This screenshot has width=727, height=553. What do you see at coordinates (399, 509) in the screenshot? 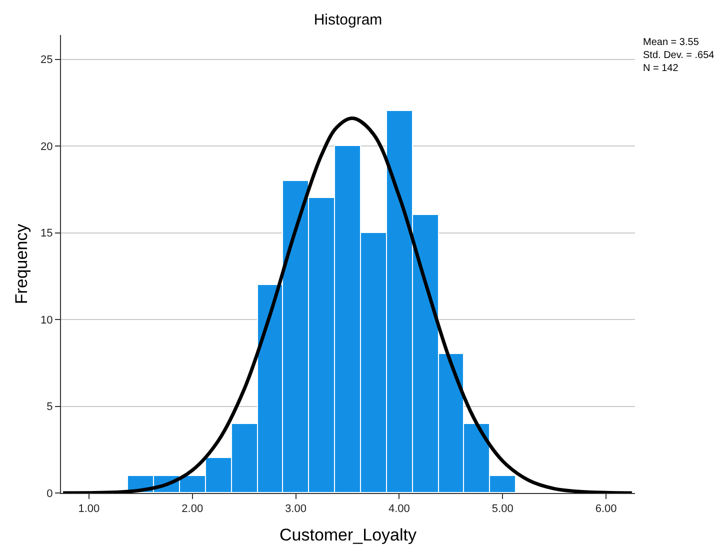
I see `x-tick-label: 4.00` at bounding box center [399, 509].